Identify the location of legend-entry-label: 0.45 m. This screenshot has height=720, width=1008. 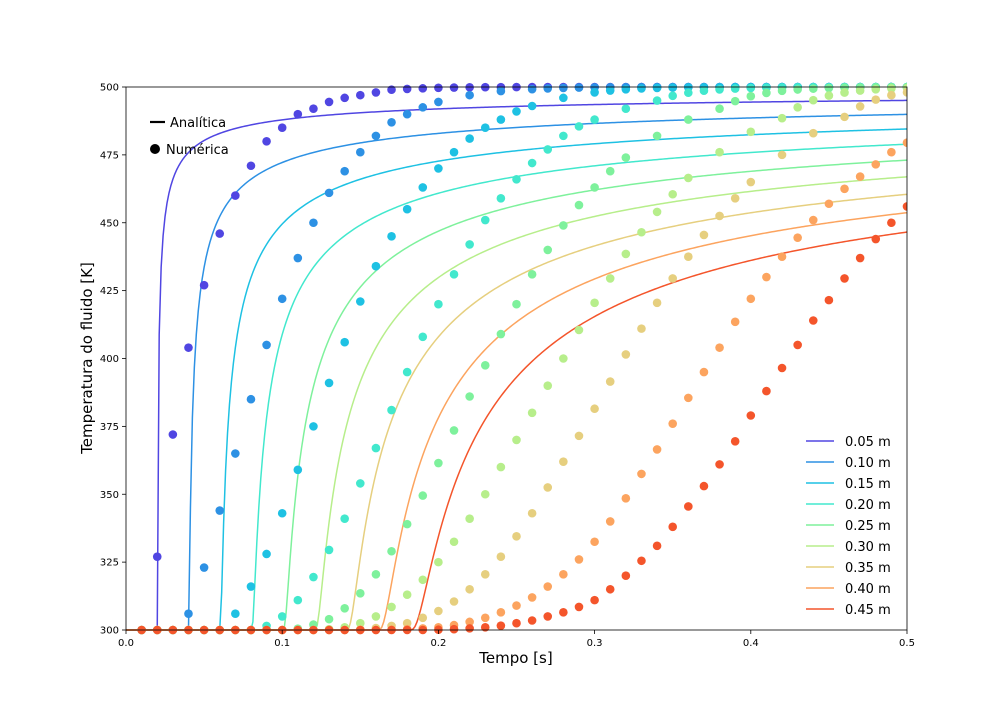
(868, 610).